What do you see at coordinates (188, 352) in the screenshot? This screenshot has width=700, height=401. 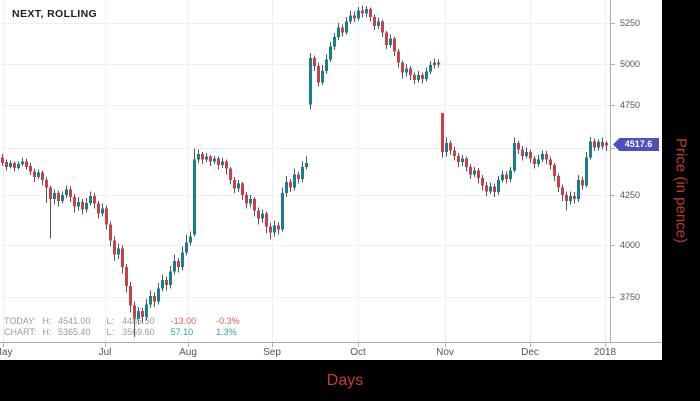 I see `x-tick-label: Aug` at bounding box center [188, 352].